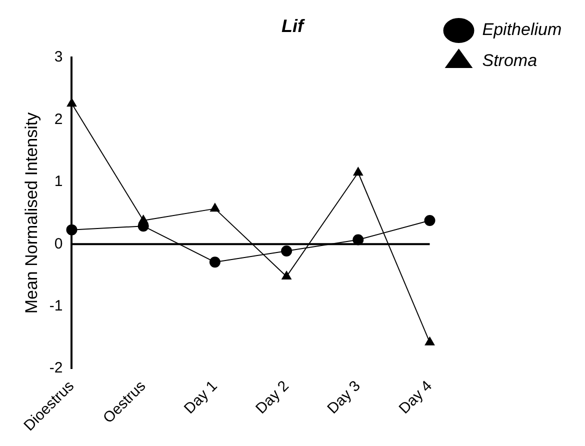 The height and width of the screenshot is (446, 585). Describe the element at coordinates (58, 243) in the screenshot. I see `y-tick-label: 0` at that location.